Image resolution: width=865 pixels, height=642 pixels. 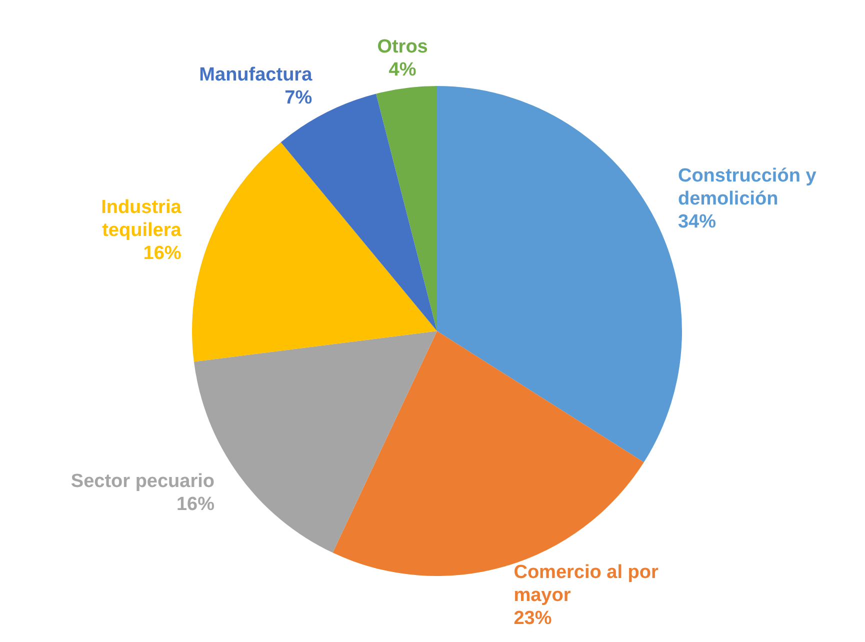 I want to click on slice-label: Manufactura, so click(x=256, y=74).